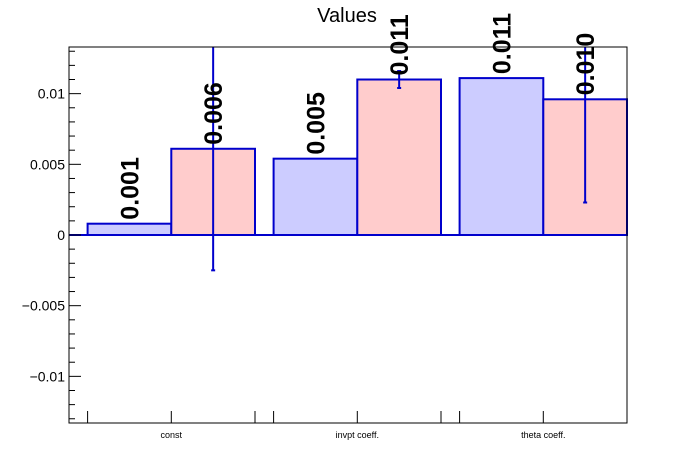 The height and width of the screenshot is (472, 696). I want to click on chart-title: Values, so click(347, 16).